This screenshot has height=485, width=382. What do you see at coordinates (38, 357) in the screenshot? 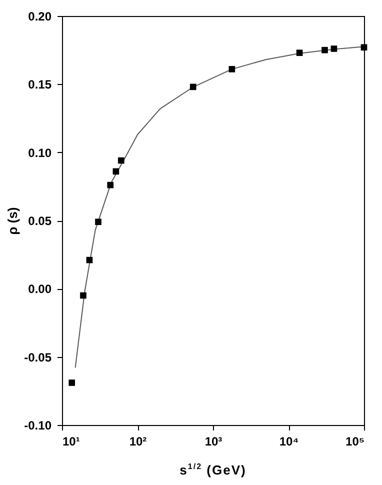
I see `y-tick-label: -0.05` at bounding box center [38, 357].